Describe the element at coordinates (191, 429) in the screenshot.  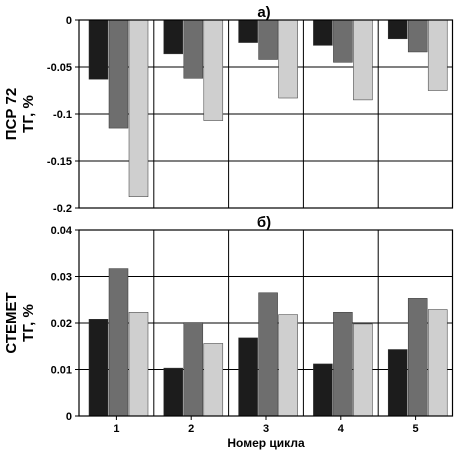
I see `x-tick-label: 2` at that location.